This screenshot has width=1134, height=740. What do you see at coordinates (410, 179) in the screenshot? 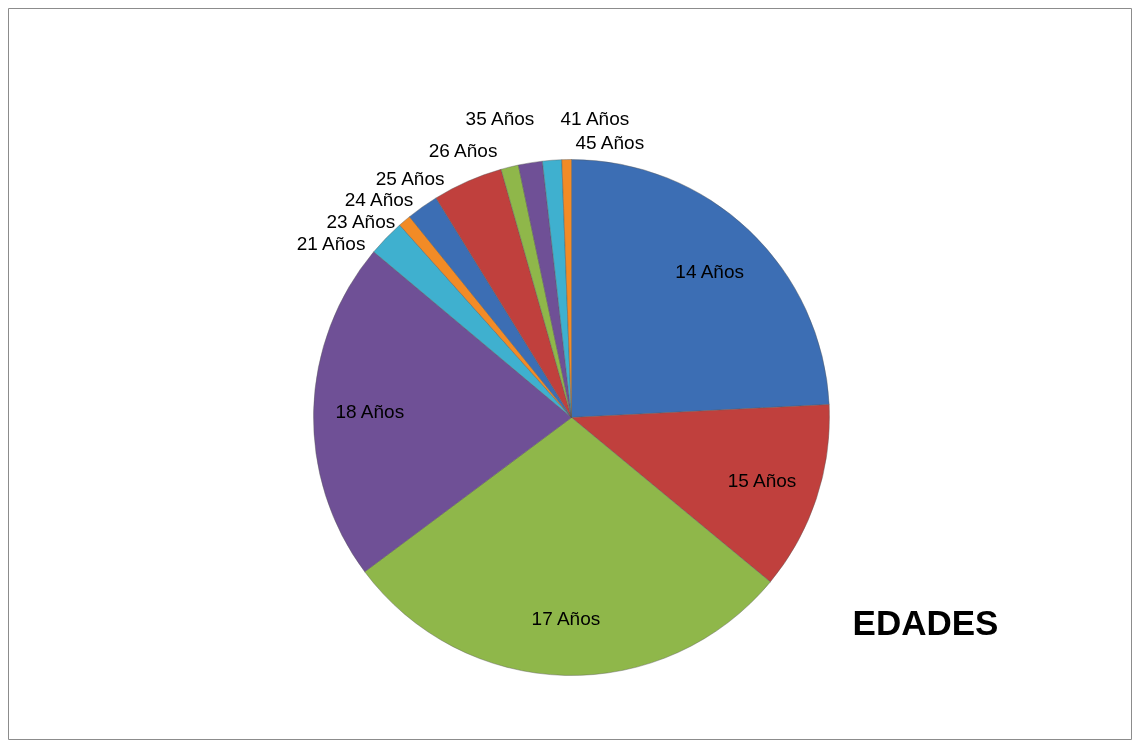
I see `slice-label: 25 Años` at bounding box center [410, 179].